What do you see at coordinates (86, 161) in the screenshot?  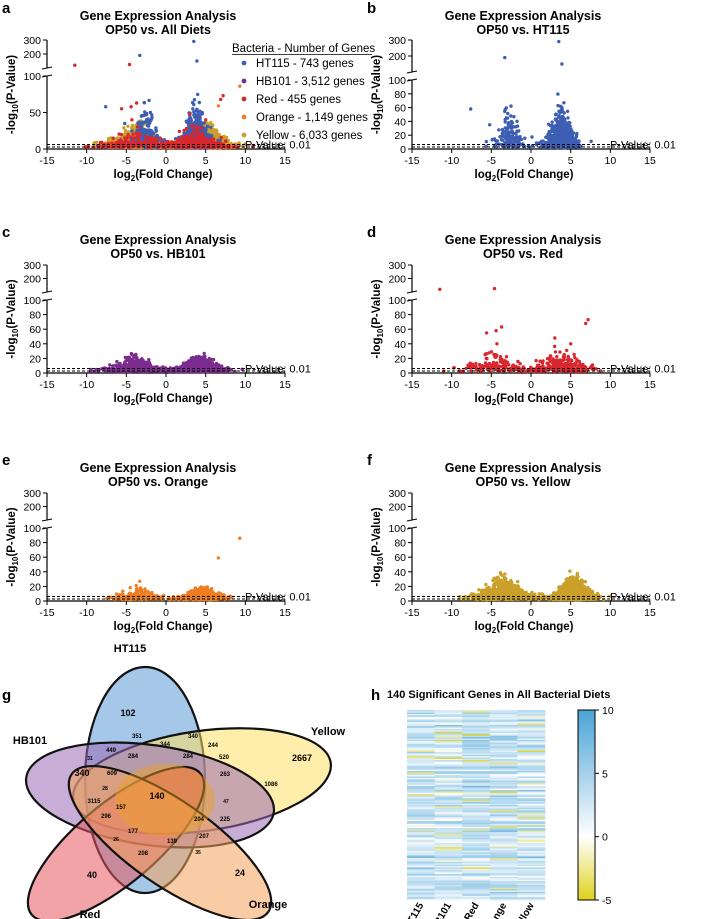 I see `x-tick-label: -10` at bounding box center [86, 161].